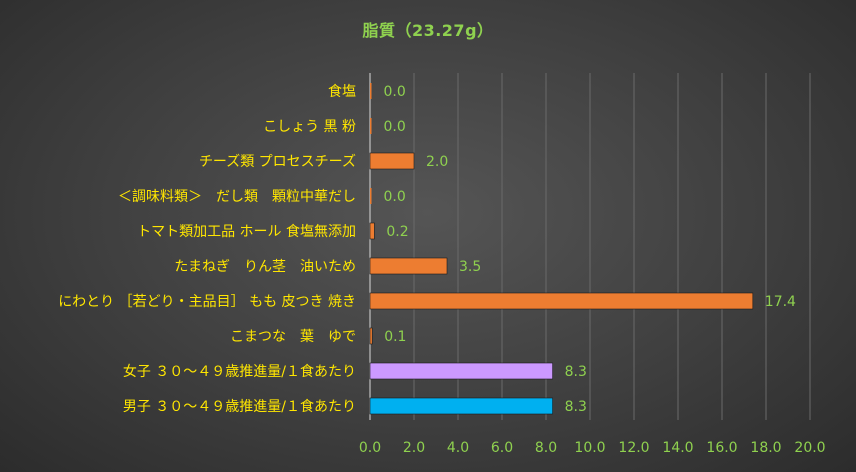 This screenshot has height=472, width=856. Describe the element at coordinates (780, 302) in the screenshot. I see `data-label: 17.4` at that location.